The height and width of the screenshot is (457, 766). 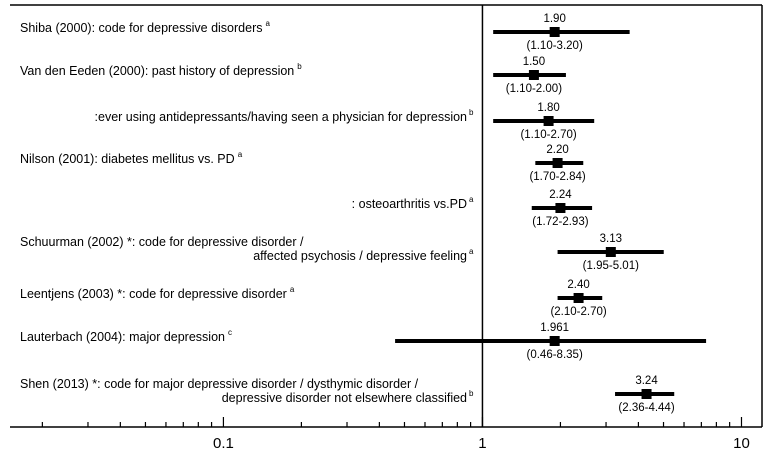 I want to click on x-axis-ticks: 0.1 1 10, so click(x=395, y=434).